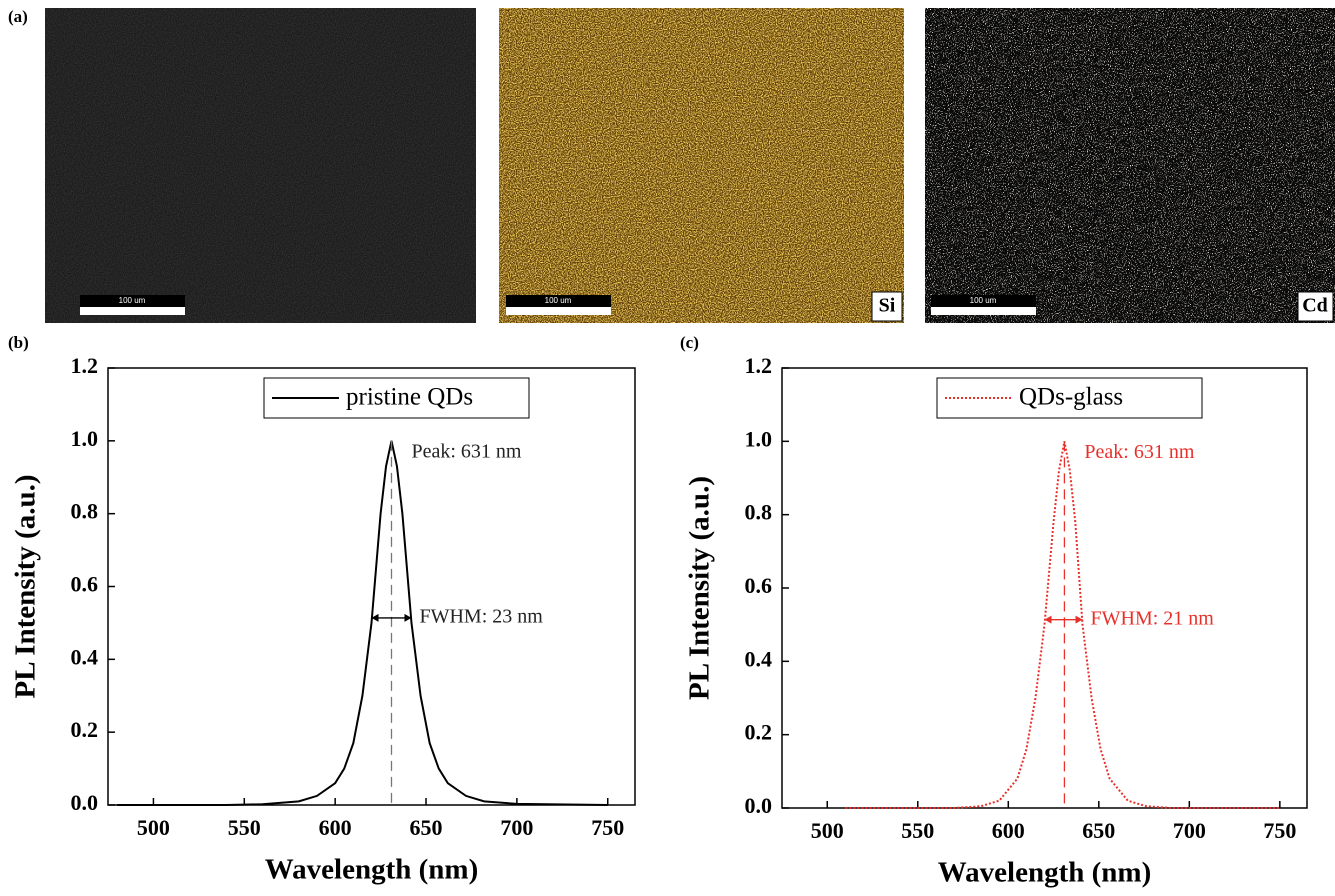 The height and width of the screenshot is (896, 1335). What do you see at coordinates (1153, 618) in the screenshot?
I see `annotation: FWHM: 21 nm` at bounding box center [1153, 618].